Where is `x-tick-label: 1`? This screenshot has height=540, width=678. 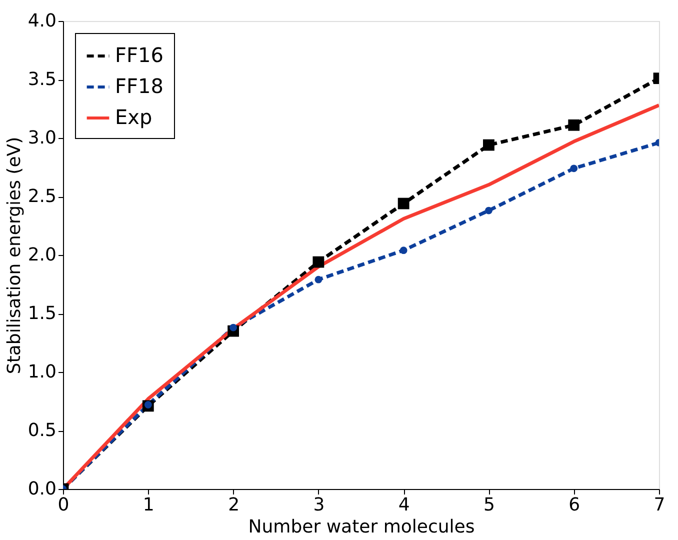
x-tick-label: 1 is located at coordinates (148, 505).